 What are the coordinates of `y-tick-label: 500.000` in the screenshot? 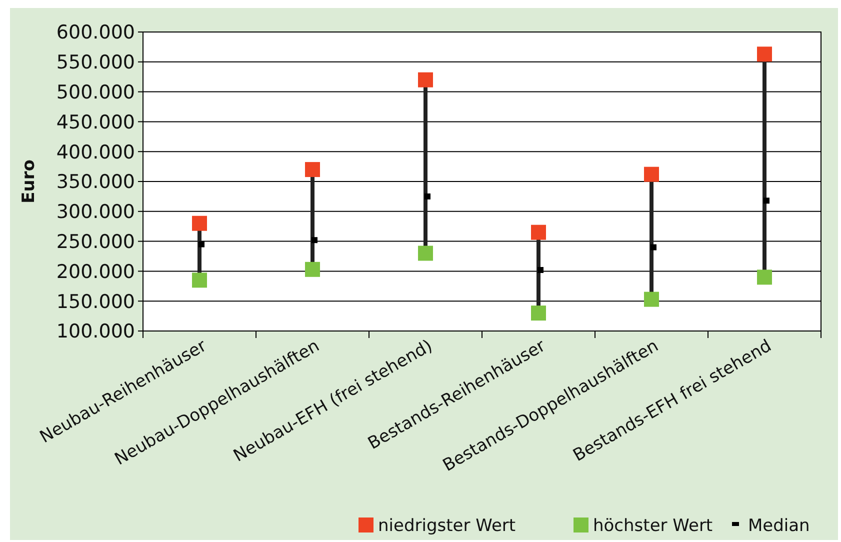 It's located at (95, 92).